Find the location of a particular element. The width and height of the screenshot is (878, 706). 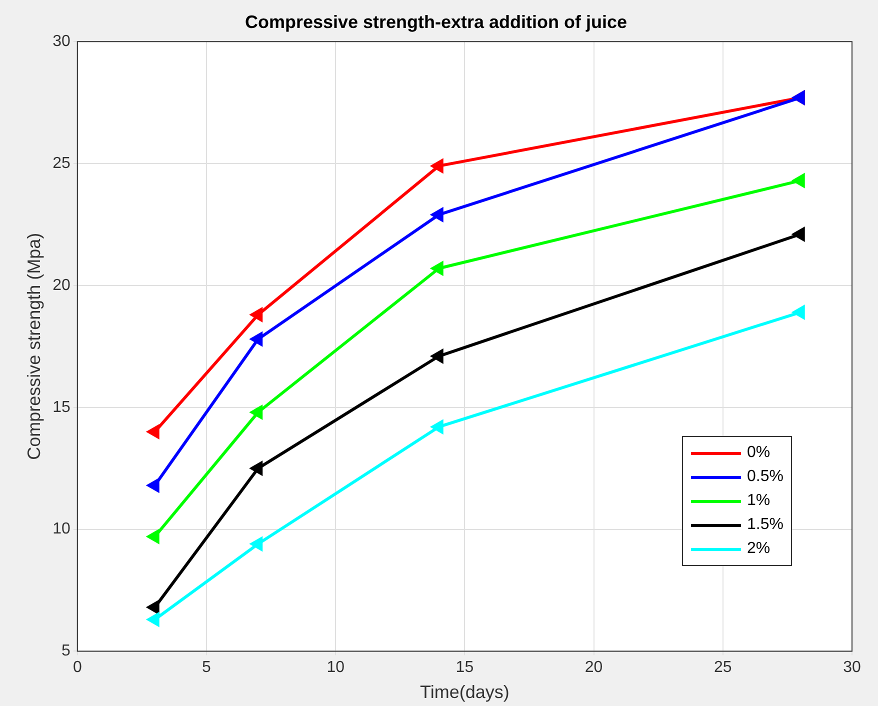

y-tick-label: 20 is located at coordinates (61, 285).